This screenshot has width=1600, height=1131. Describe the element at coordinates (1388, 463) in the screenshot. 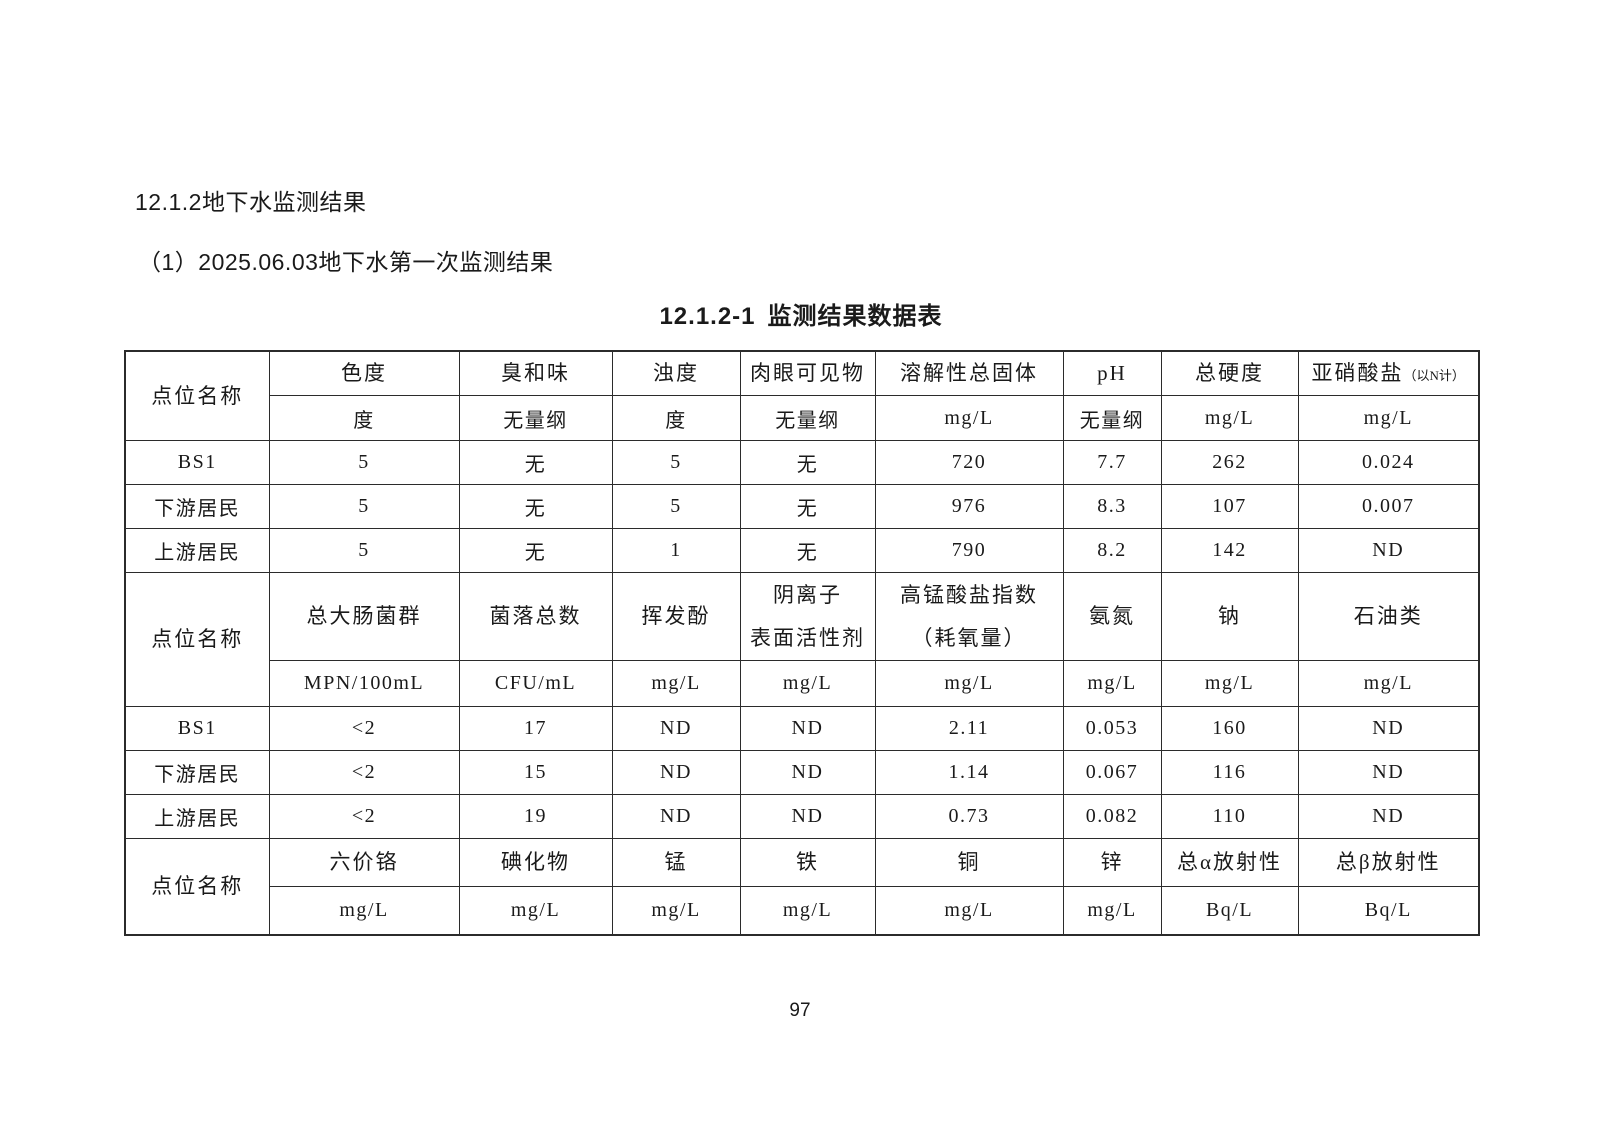

I see `value-cell: 0.024` at that location.